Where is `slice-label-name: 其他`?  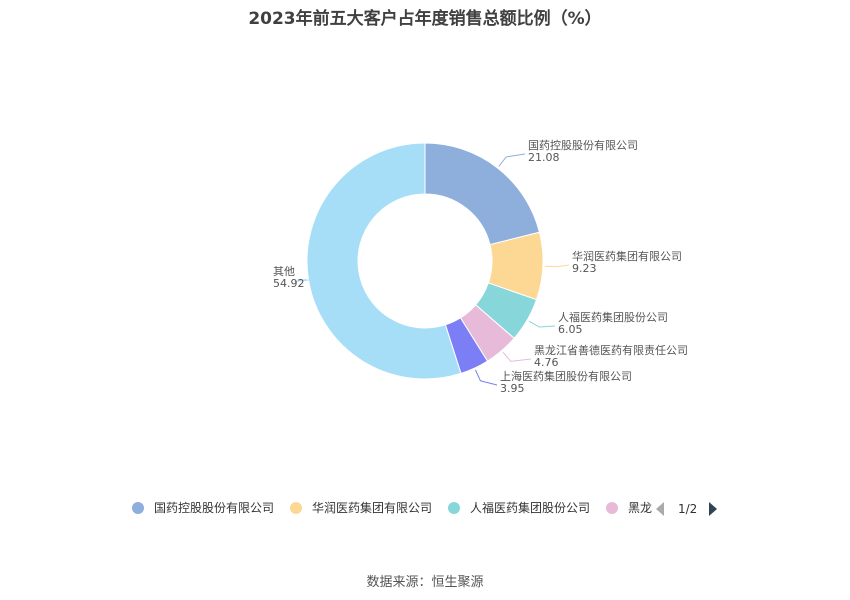
slice-label-name: 其他 is located at coordinates (284, 271).